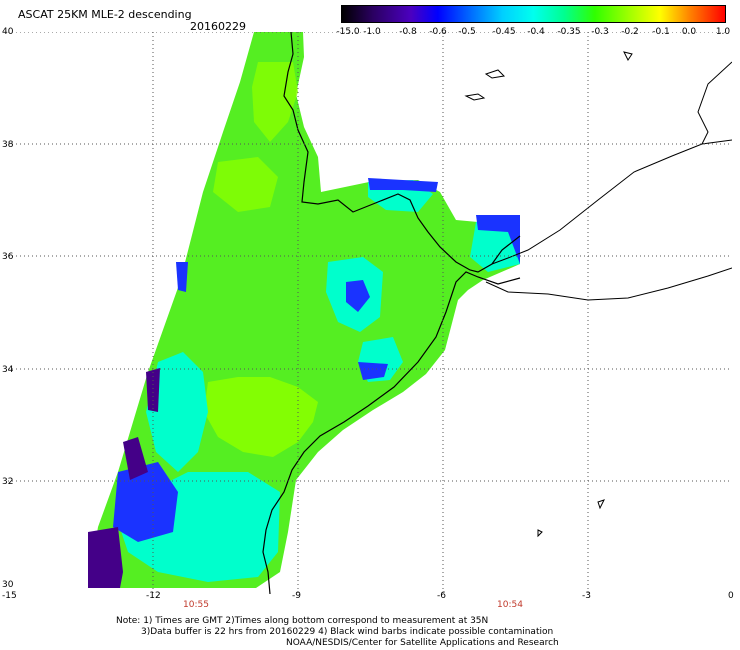  I want to click on colorbar, so click(533, 14).